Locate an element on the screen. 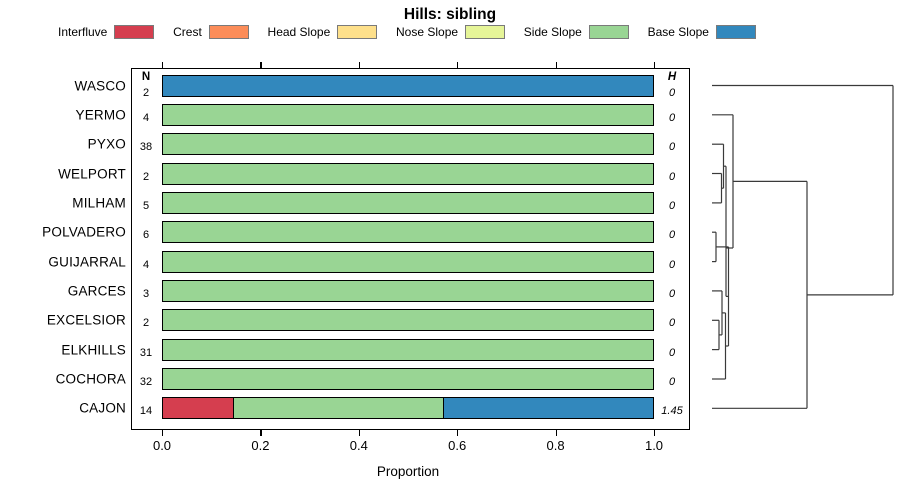  legend-item-interfluve: Interfluve is located at coordinates (106, 32).